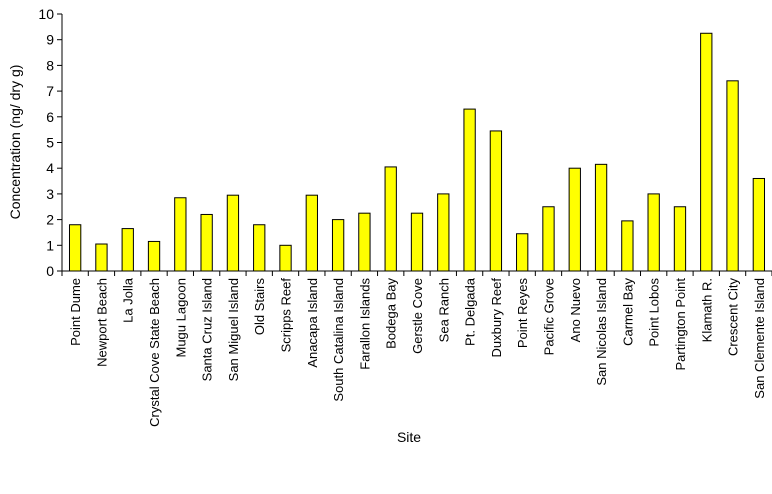 The width and height of the screenshot is (772, 494). What do you see at coordinates (286, 315) in the screenshot?
I see `x-tick-label: Scripps Reef` at bounding box center [286, 315].